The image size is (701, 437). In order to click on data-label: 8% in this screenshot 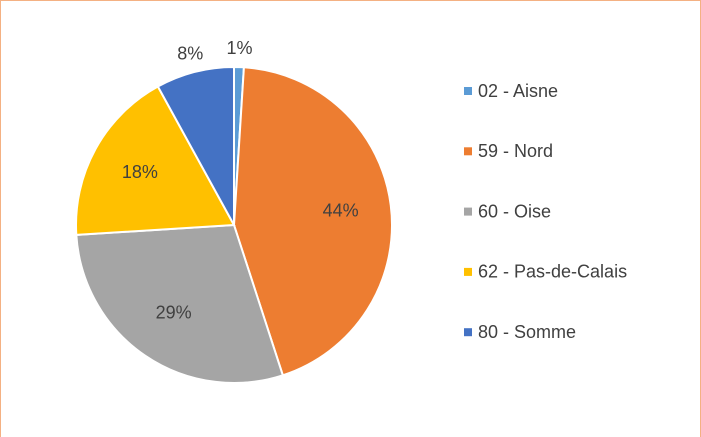, I will do `click(190, 53)`.